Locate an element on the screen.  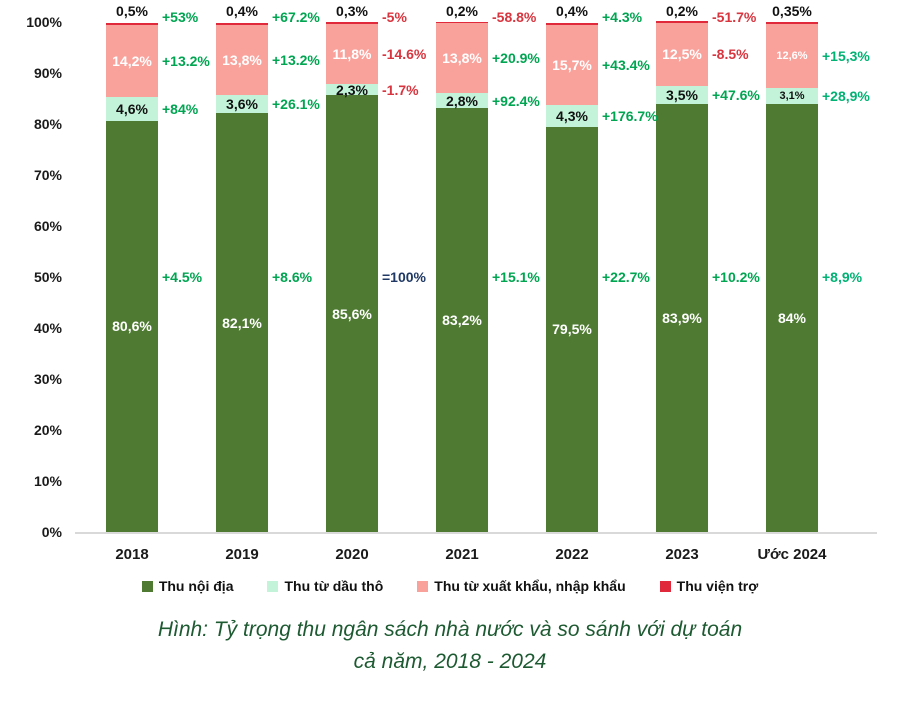
segment-value-label-thu-tu-xuat-nhap-khau: 12,6% is located at coordinates (792, 55).